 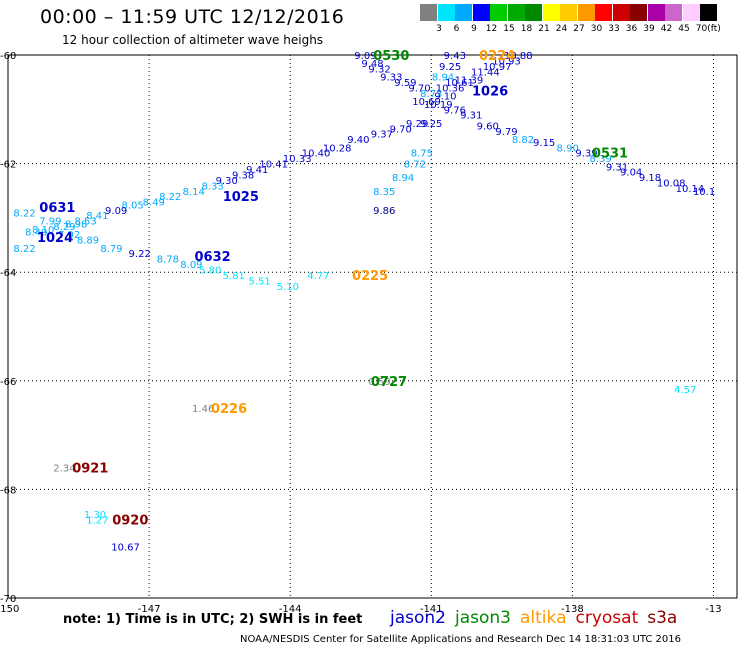 I want to click on swh-value-label: 8.41, so click(x=97, y=216).